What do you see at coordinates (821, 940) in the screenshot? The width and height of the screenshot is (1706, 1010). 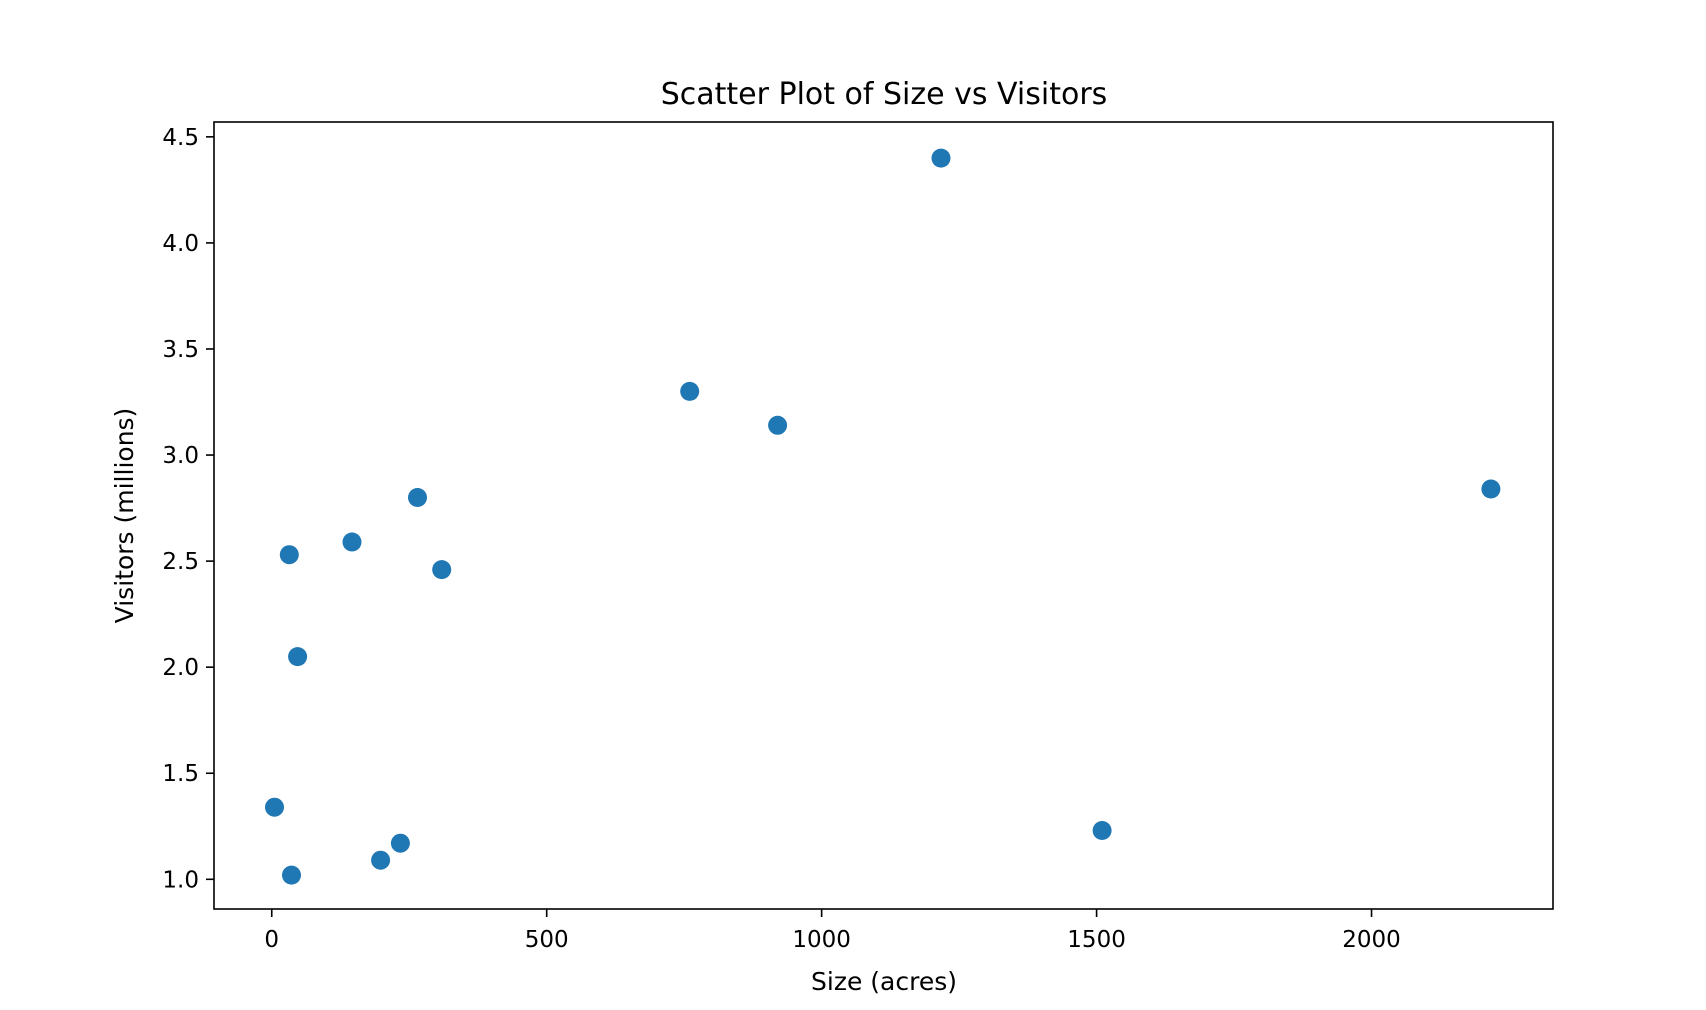 I see `x-tick-label: 1000` at bounding box center [821, 940].